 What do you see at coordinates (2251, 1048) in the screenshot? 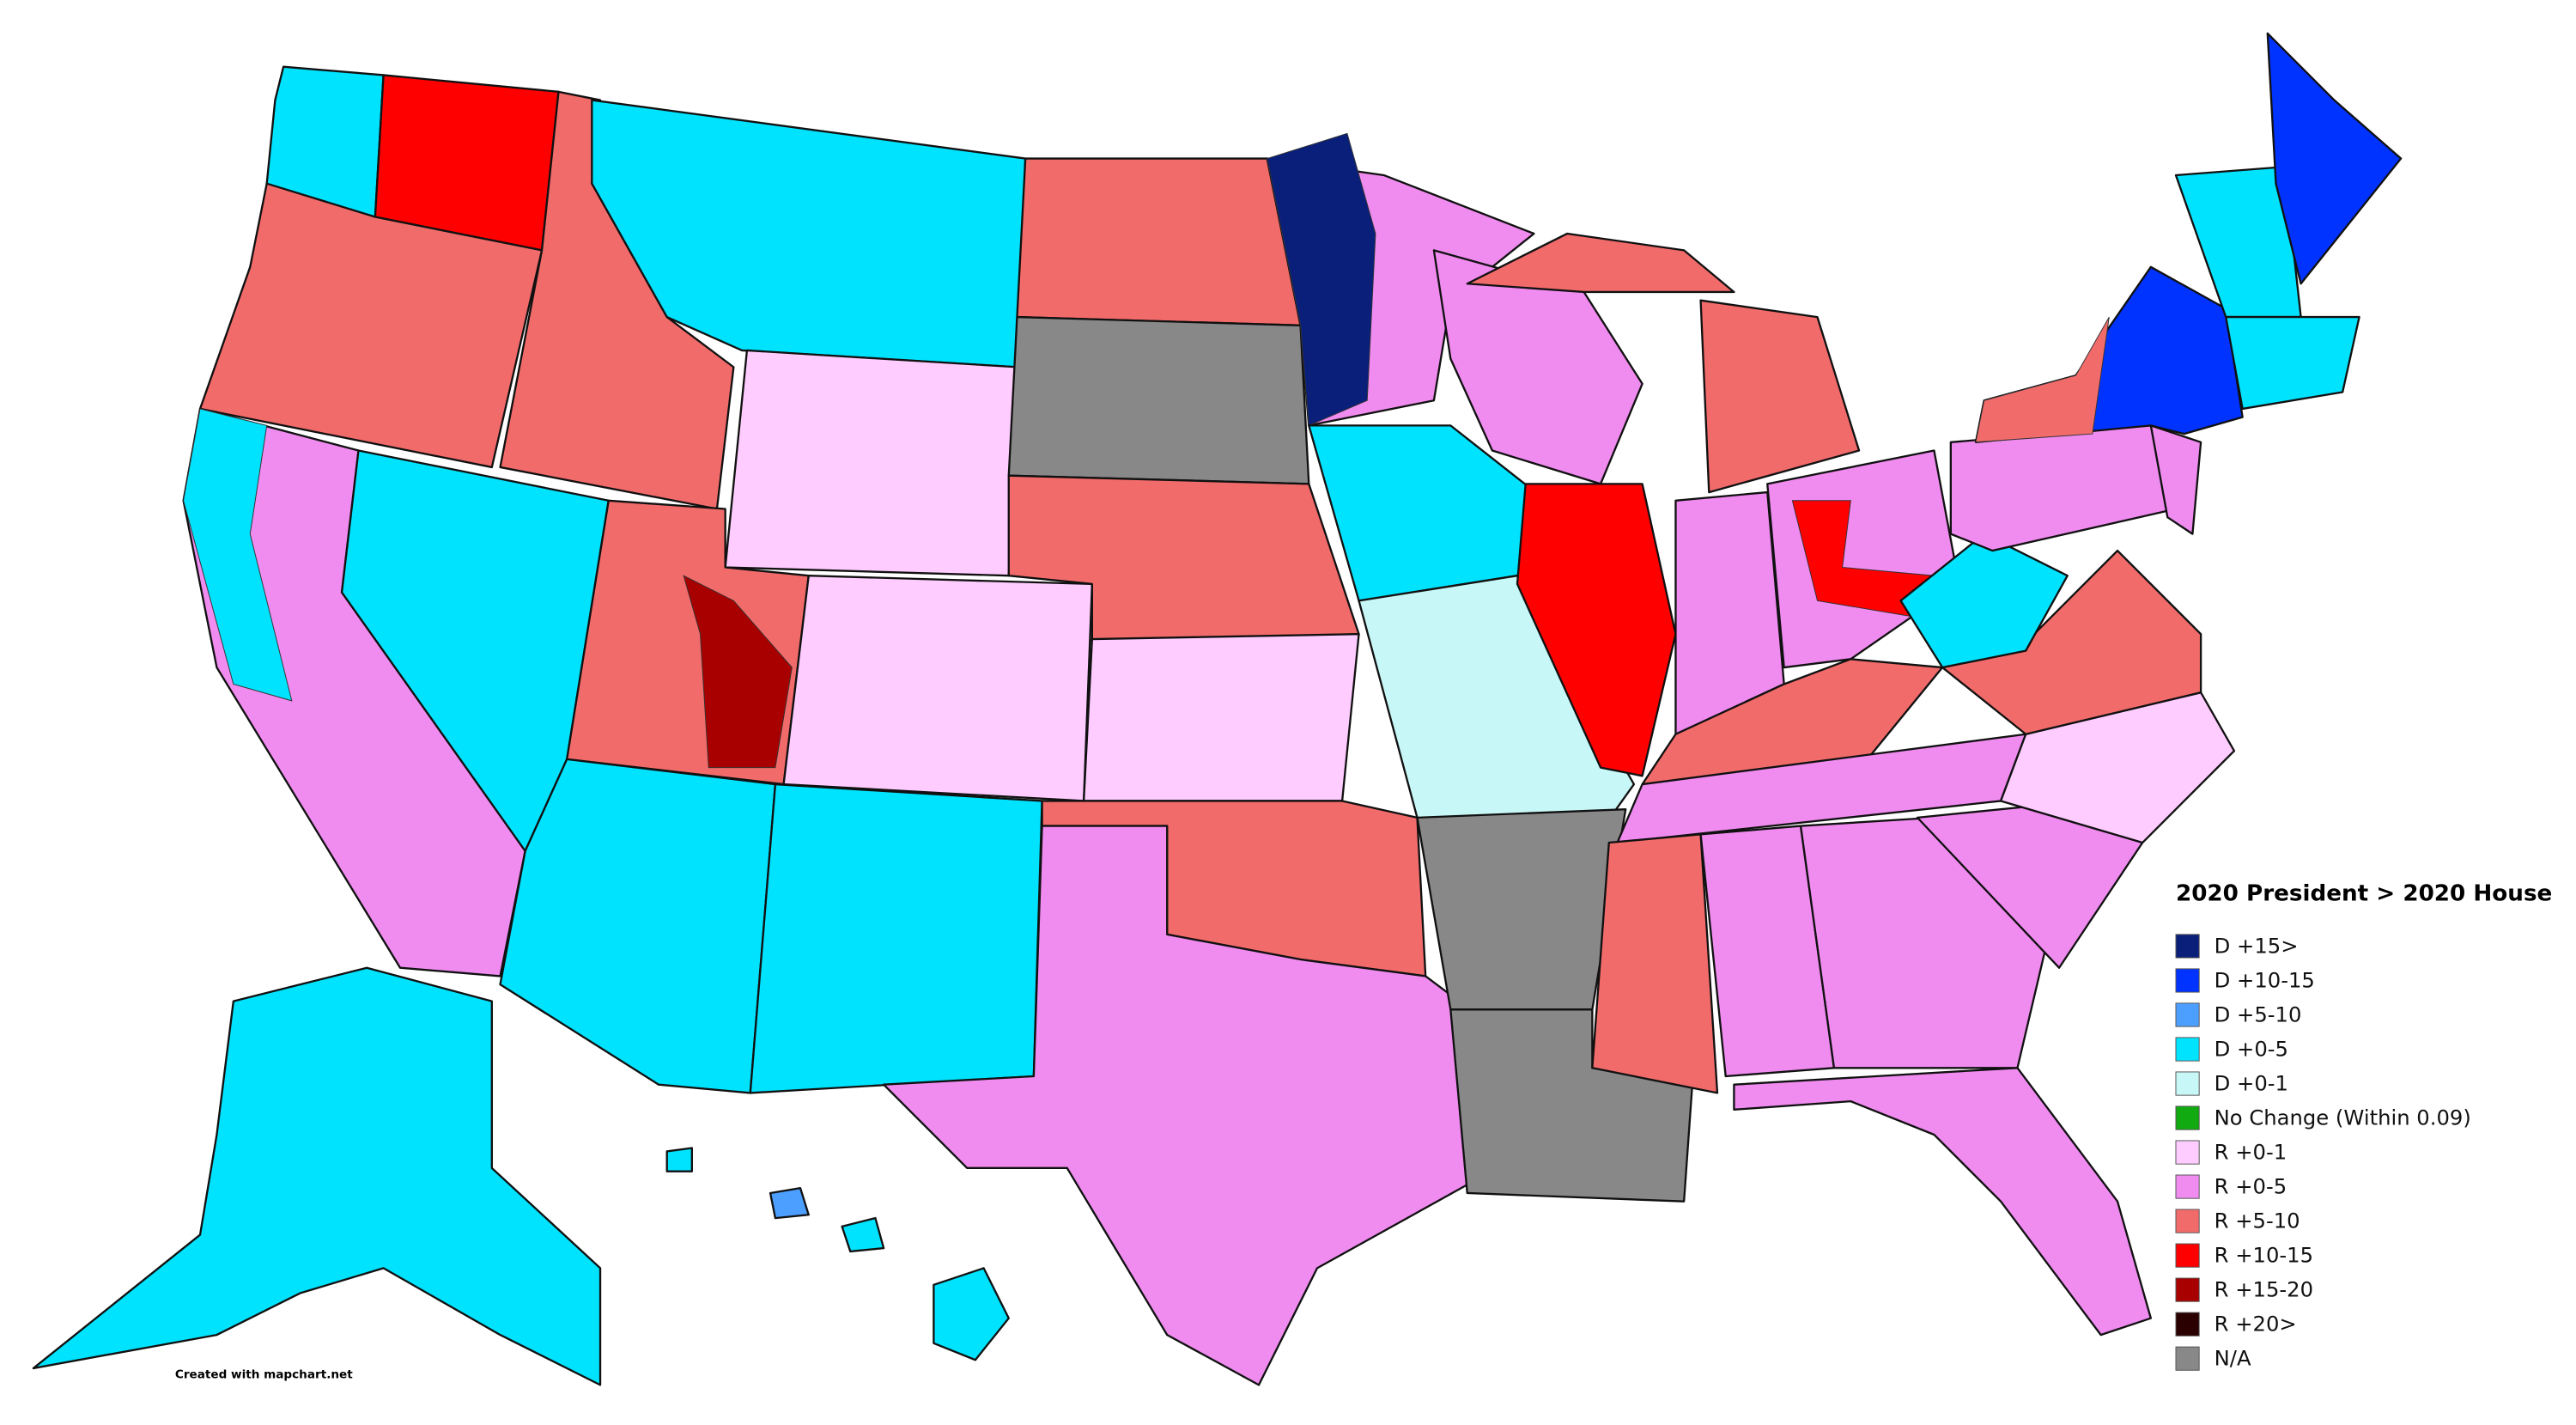
I see `legend-label: D +0-5` at bounding box center [2251, 1048].